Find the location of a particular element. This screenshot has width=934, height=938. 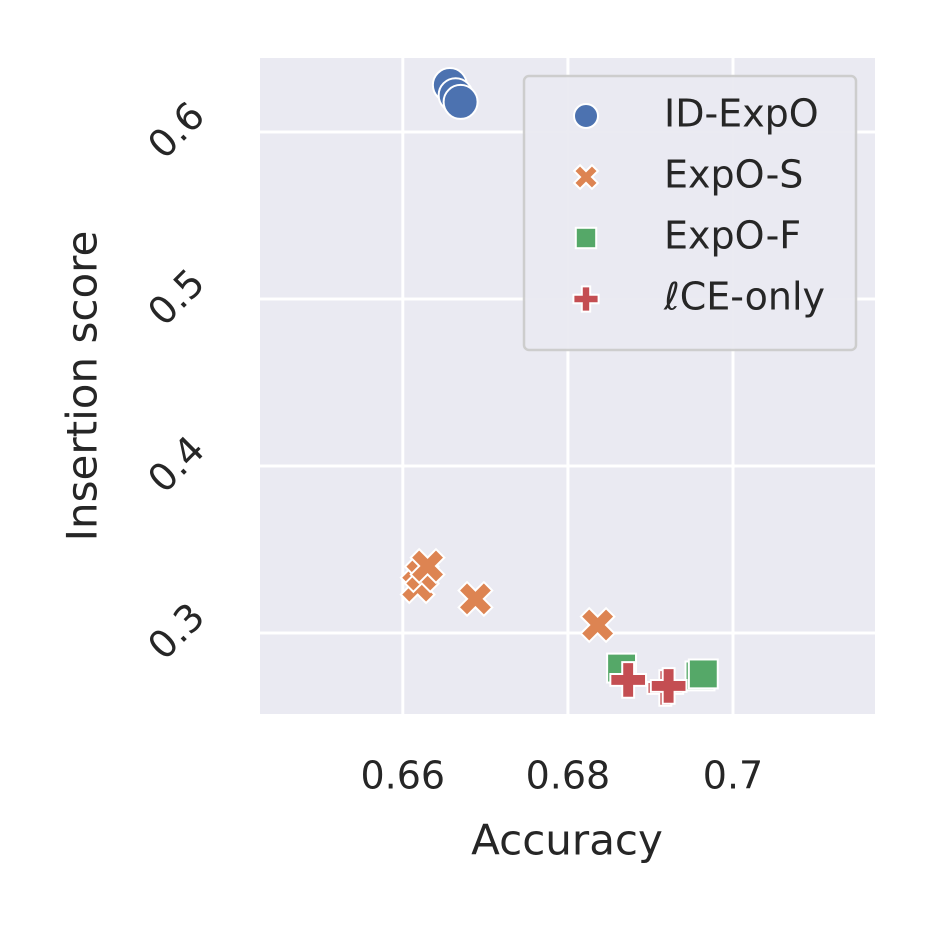

legend-frame is located at coordinates (690, 213).